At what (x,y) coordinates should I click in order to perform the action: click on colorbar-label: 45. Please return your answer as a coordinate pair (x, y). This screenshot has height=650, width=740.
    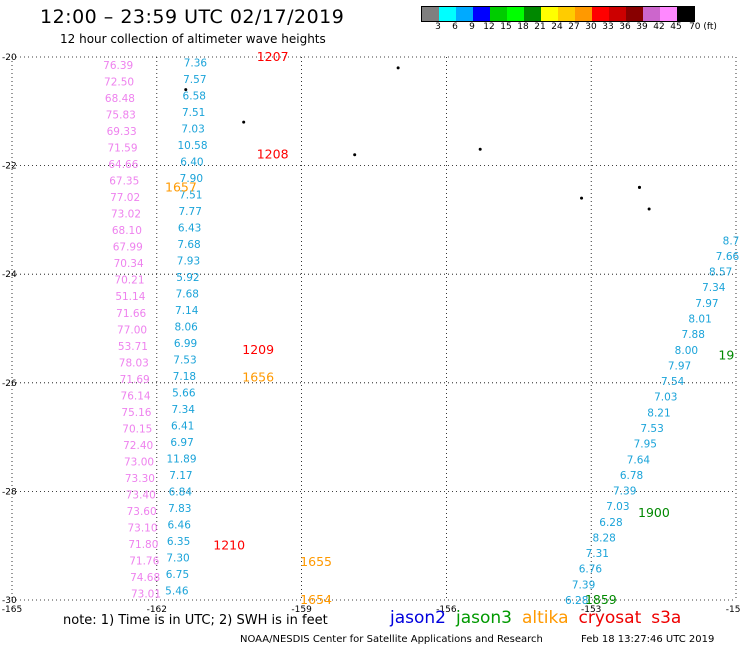
    Looking at the image, I should click on (676, 27).